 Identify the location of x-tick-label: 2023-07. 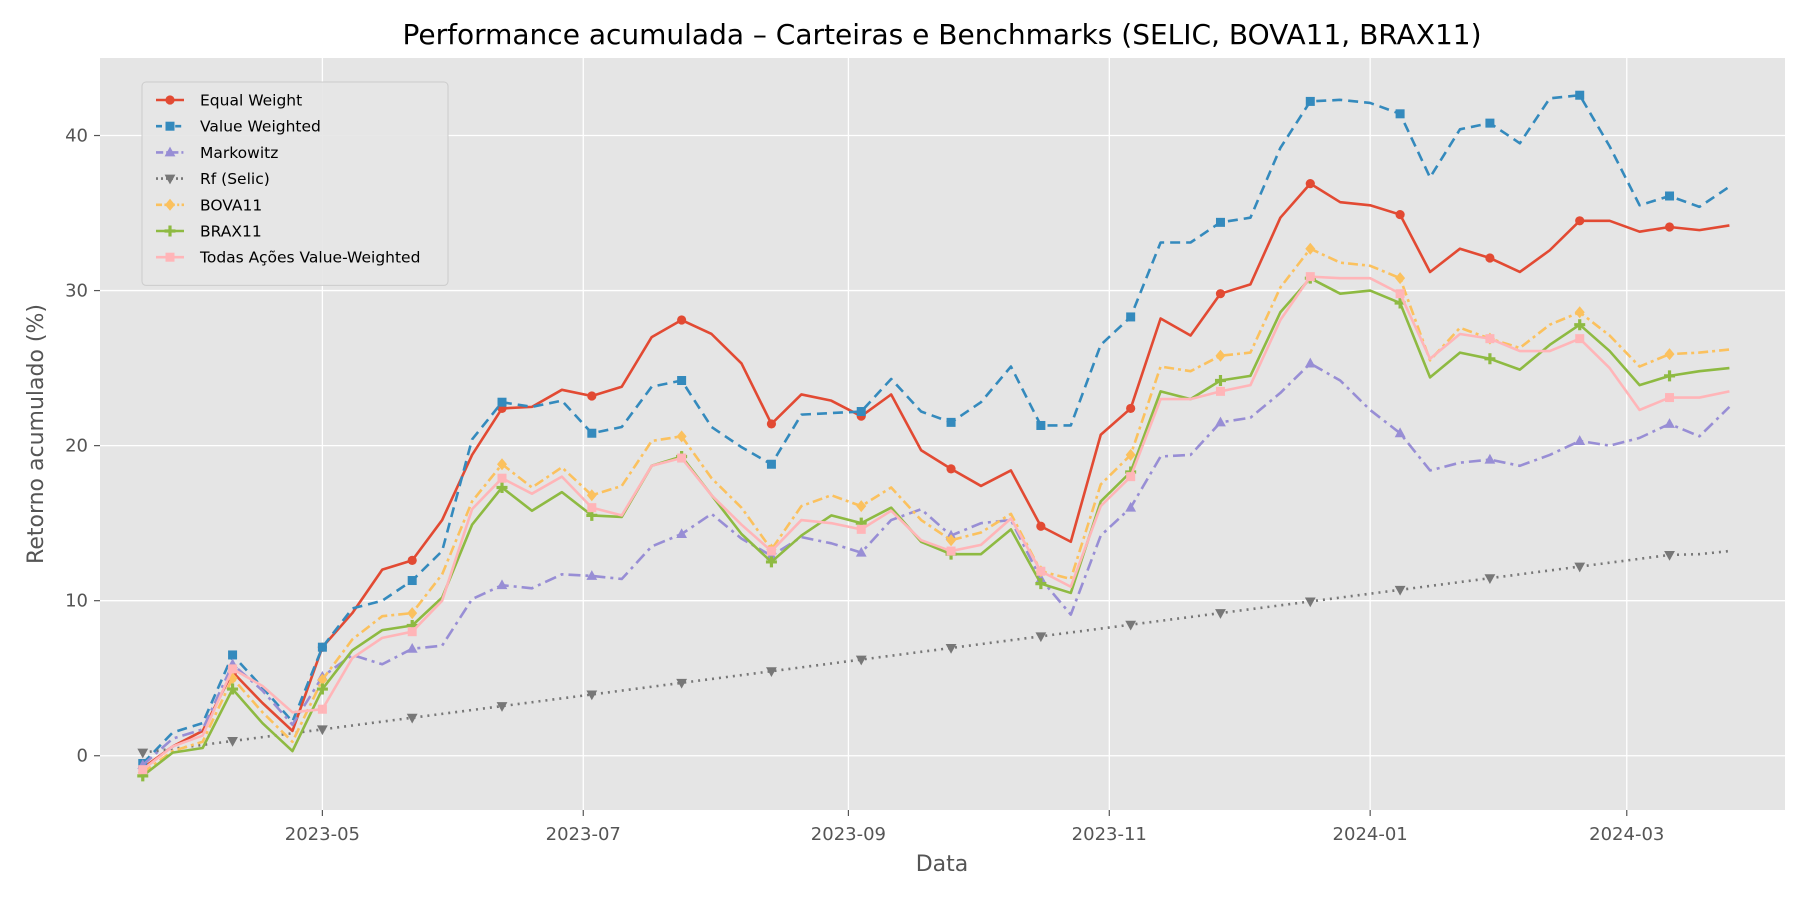
(583, 834).